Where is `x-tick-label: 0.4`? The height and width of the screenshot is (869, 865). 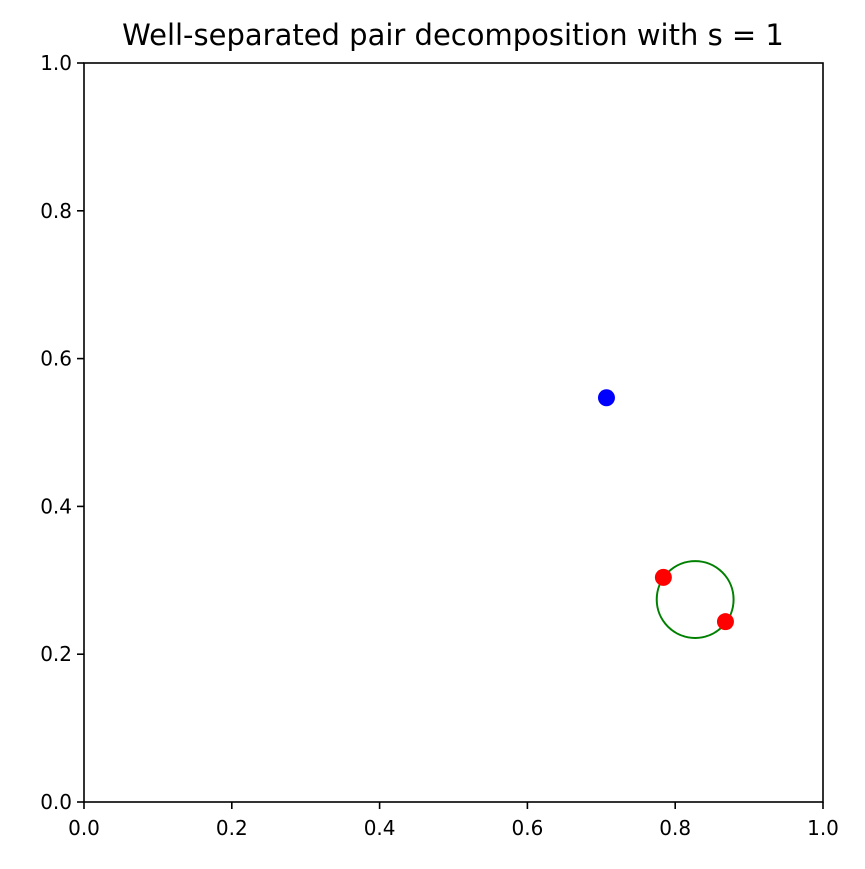 x-tick-label: 0.4 is located at coordinates (380, 828).